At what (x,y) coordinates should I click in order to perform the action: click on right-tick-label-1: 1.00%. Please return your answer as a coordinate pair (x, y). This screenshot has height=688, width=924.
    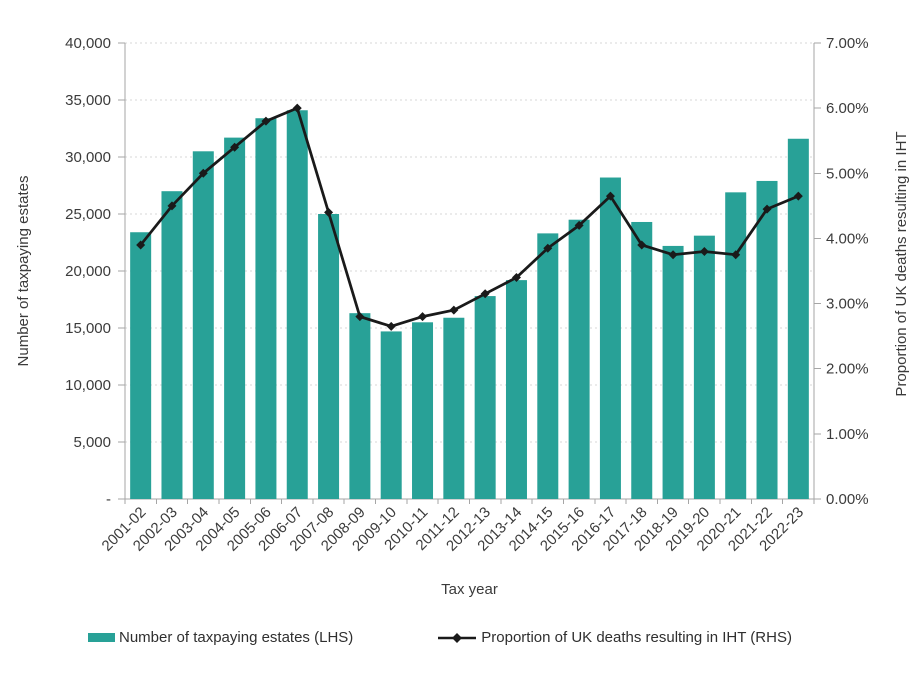
    Looking at the image, I should click on (847, 434).